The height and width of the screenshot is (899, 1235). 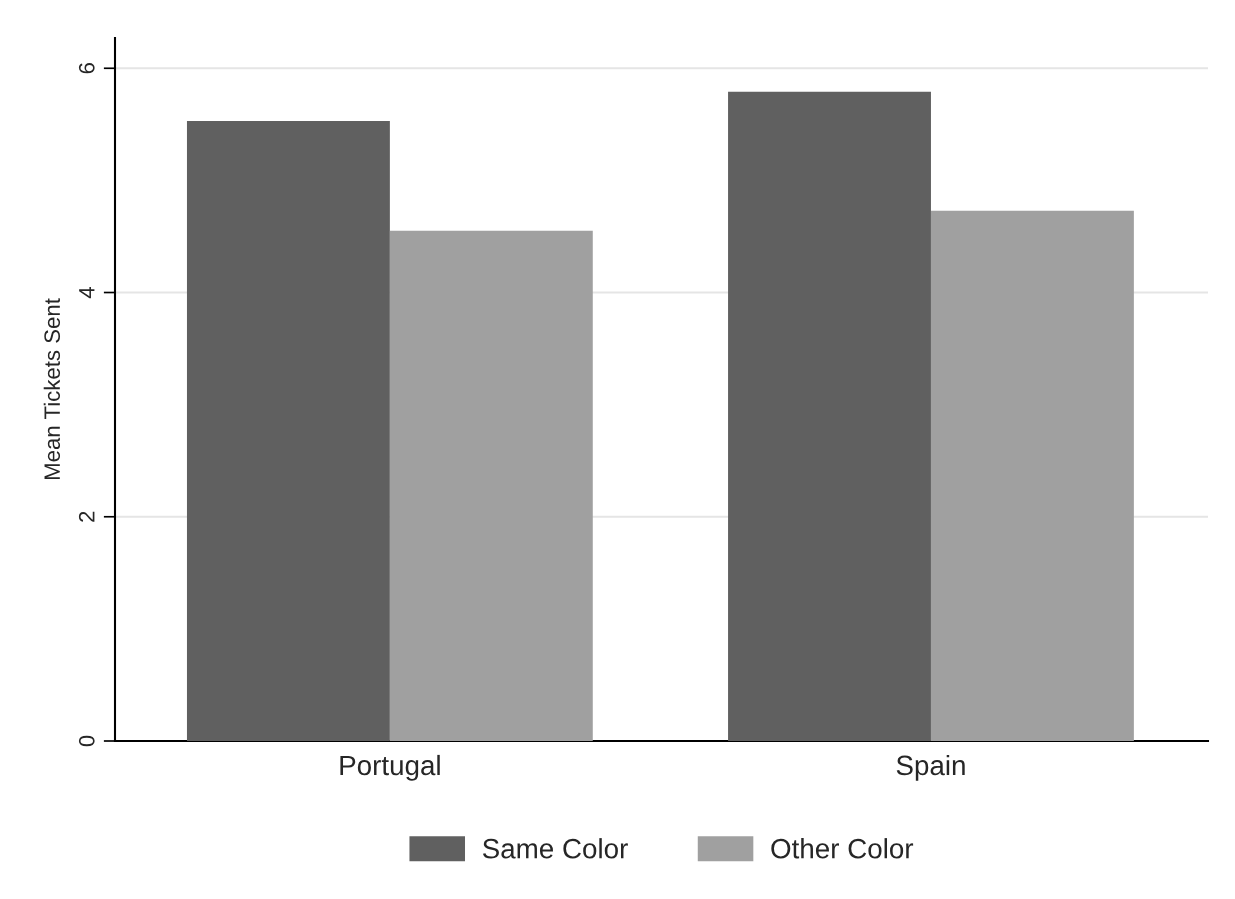 I want to click on legend-label: Same Color, so click(x=555, y=848).